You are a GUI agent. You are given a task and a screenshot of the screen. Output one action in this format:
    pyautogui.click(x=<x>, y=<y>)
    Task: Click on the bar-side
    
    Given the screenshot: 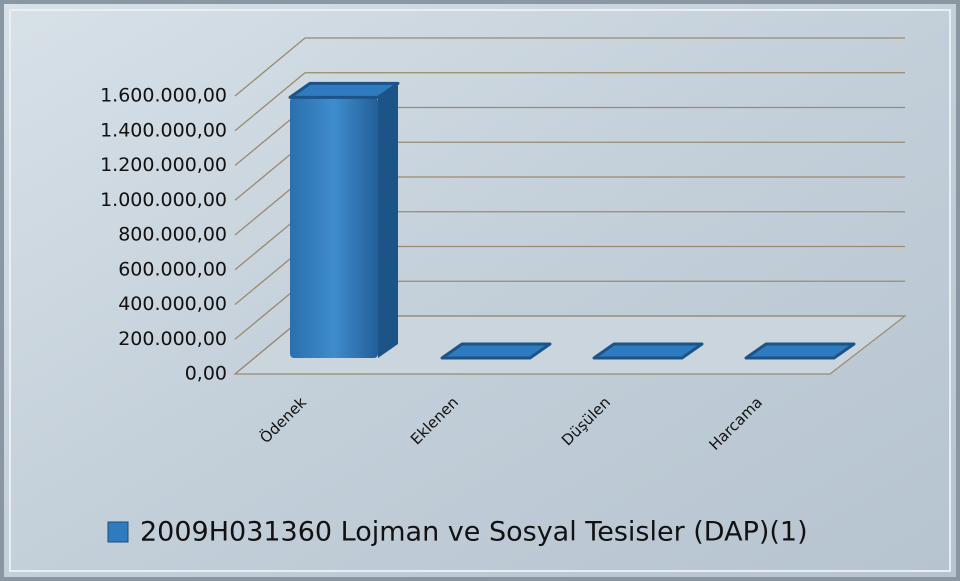 What is the action you would take?
    pyautogui.click(x=388, y=220)
    